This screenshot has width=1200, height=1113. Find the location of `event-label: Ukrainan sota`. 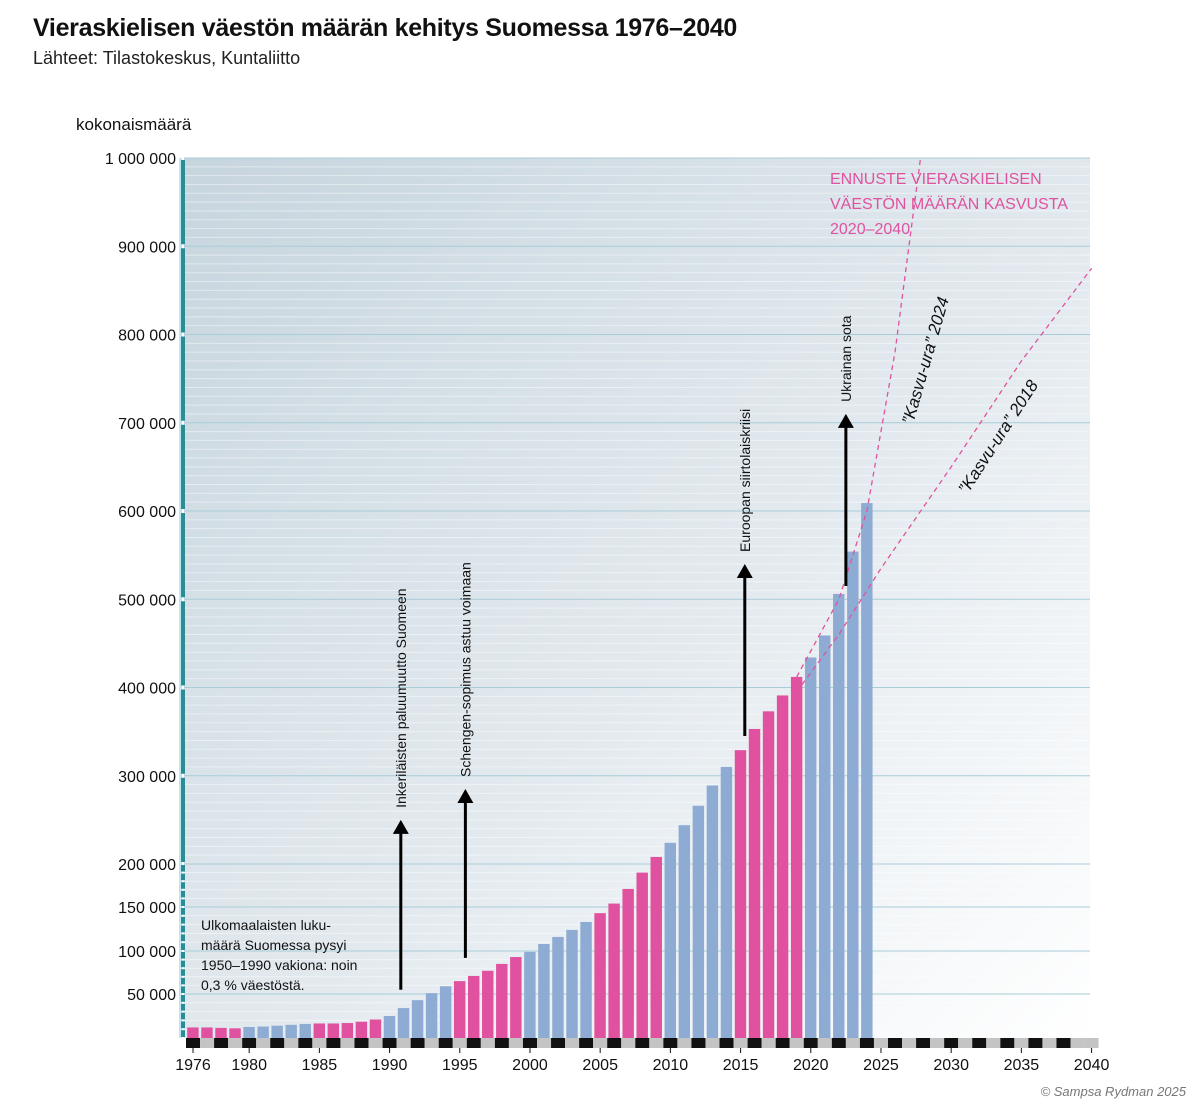

event-label: Ukrainan sota is located at coordinates (846, 358).